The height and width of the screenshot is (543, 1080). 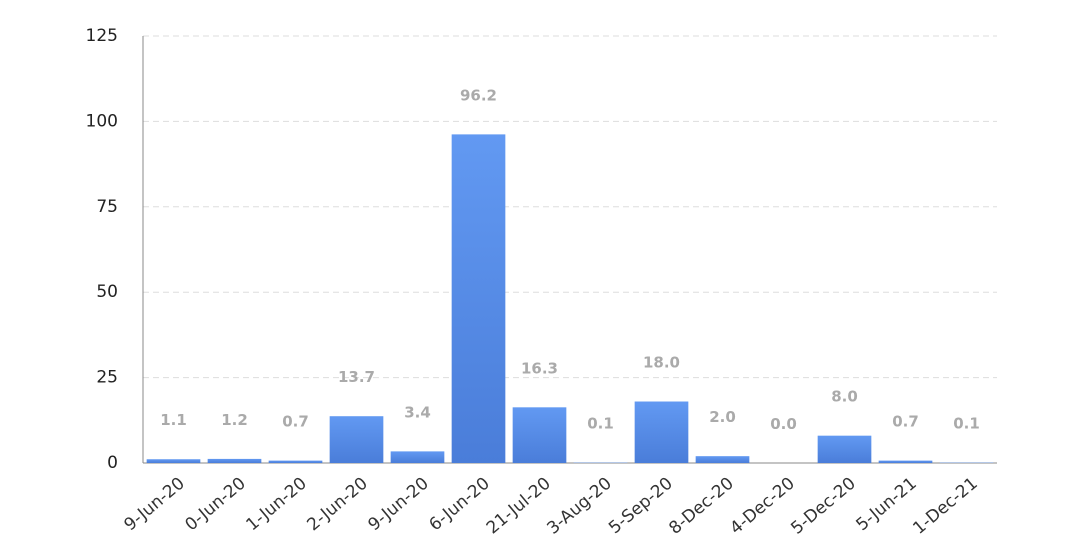 I want to click on x-tick-label: 4-Dec-20, so click(x=762, y=506).